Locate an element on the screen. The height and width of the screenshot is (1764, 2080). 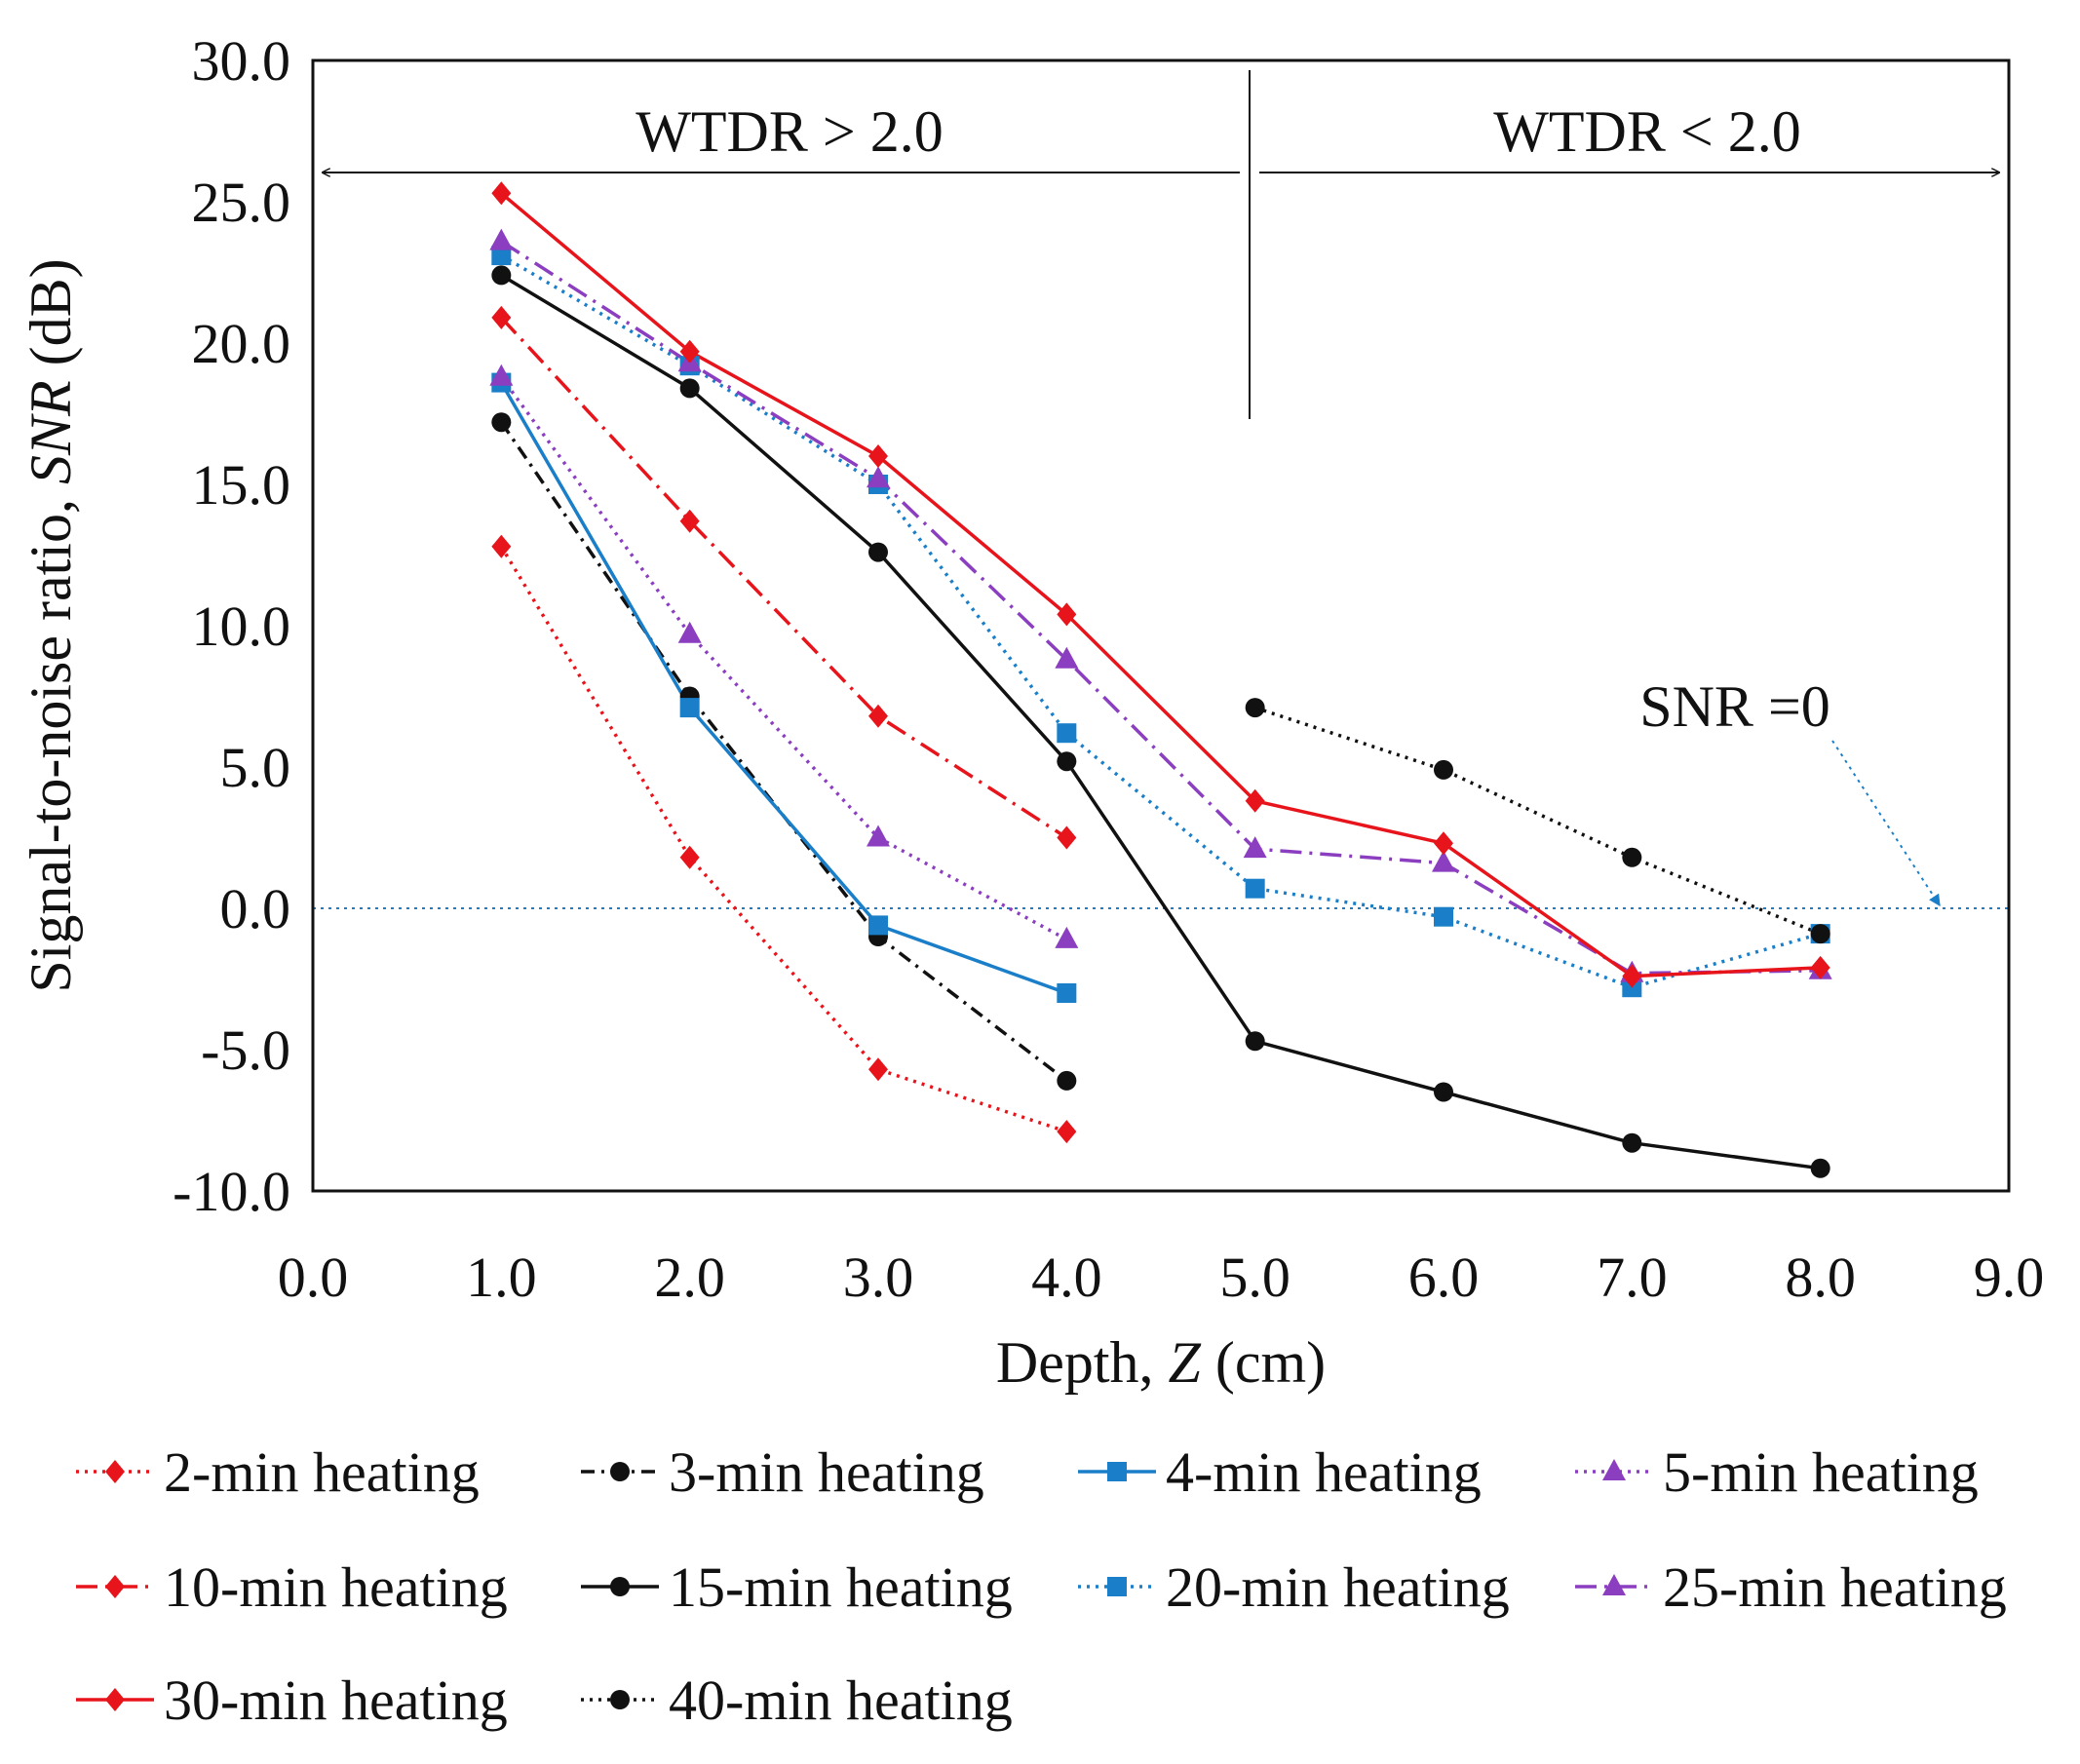
legend-item-4-min-heating: 4-min heating is located at coordinates (1280, 1472).